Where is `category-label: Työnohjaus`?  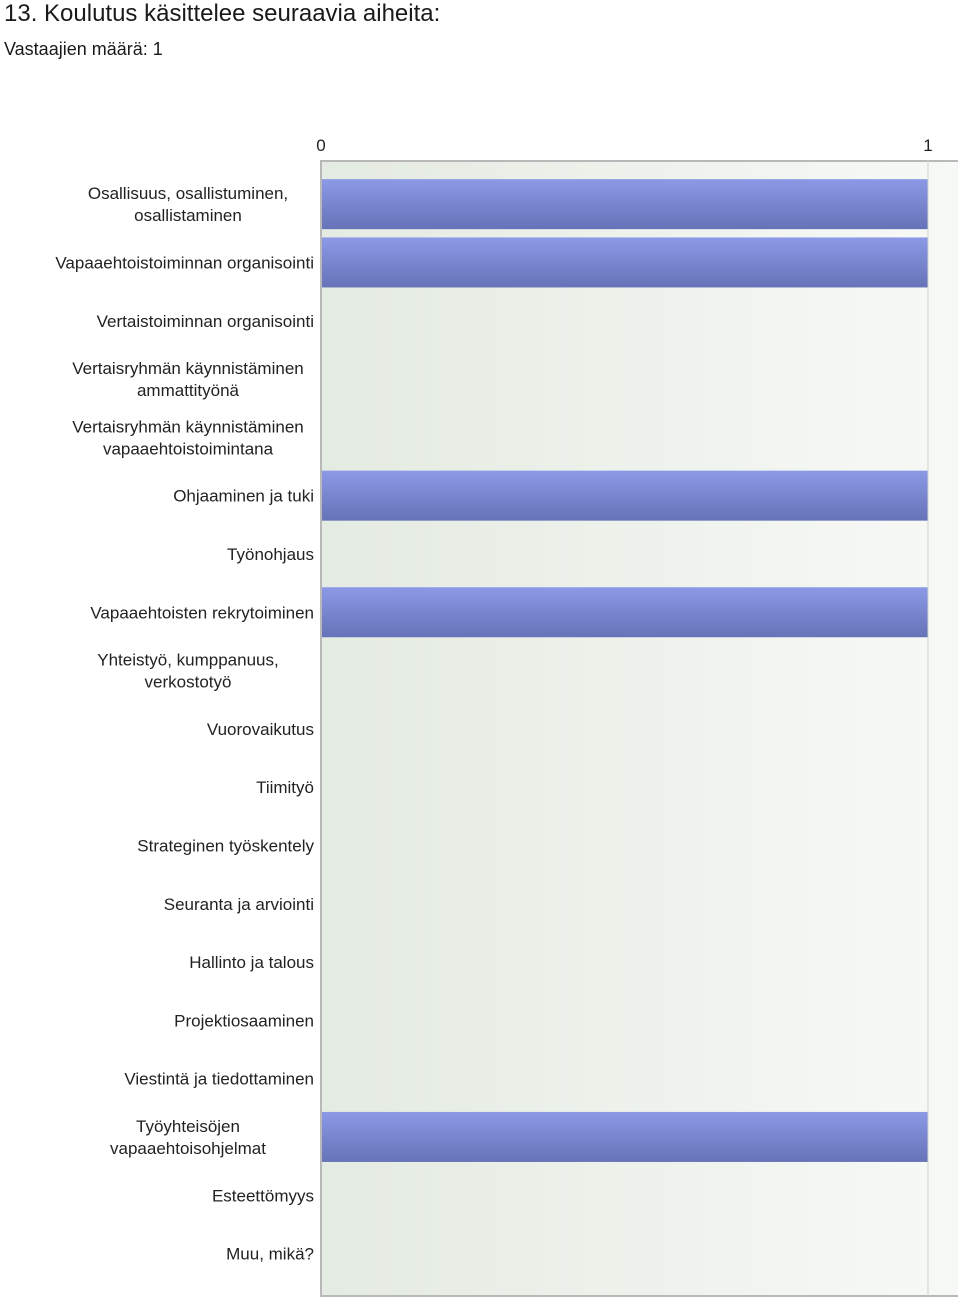 category-label: Työnohjaus is located at coordinates (270, 554).